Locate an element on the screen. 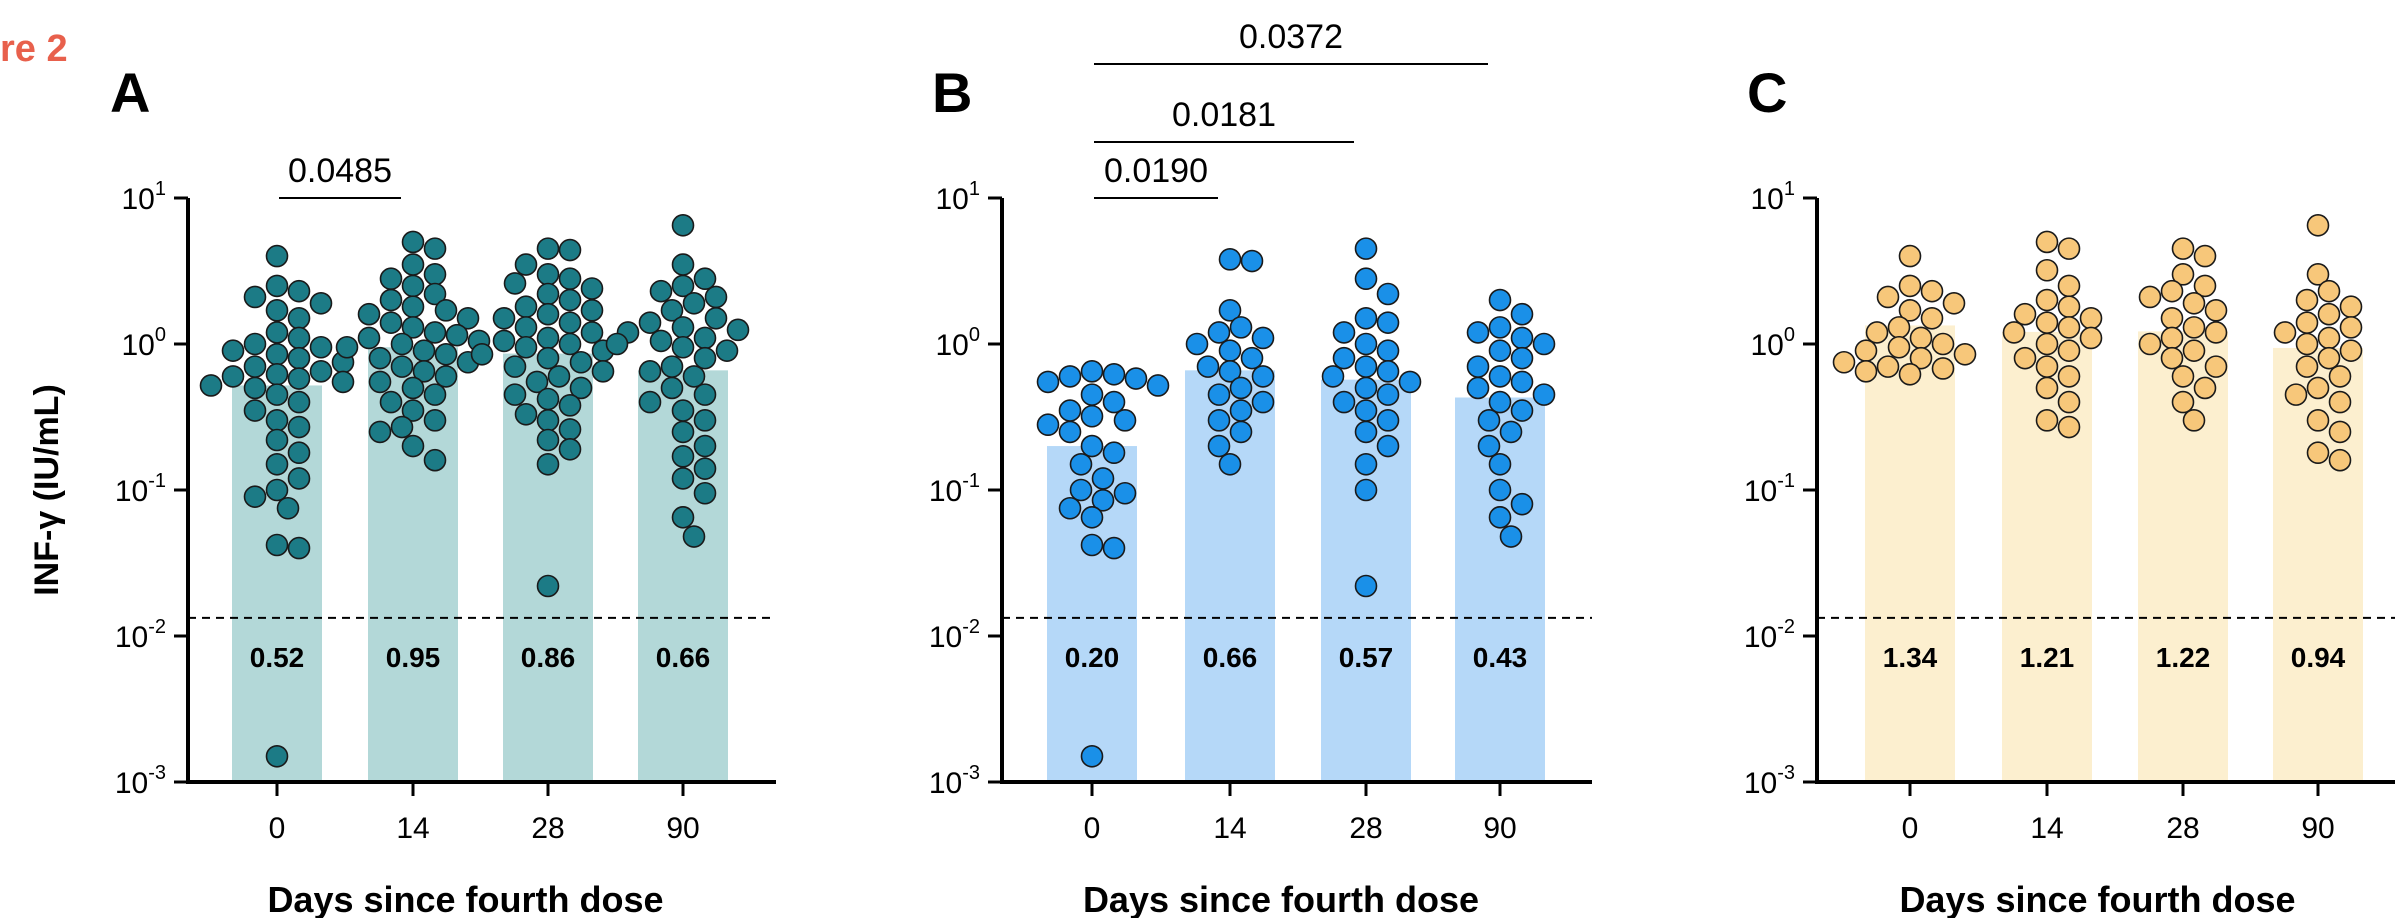  median-bar is located at coordinates (1230, 576).